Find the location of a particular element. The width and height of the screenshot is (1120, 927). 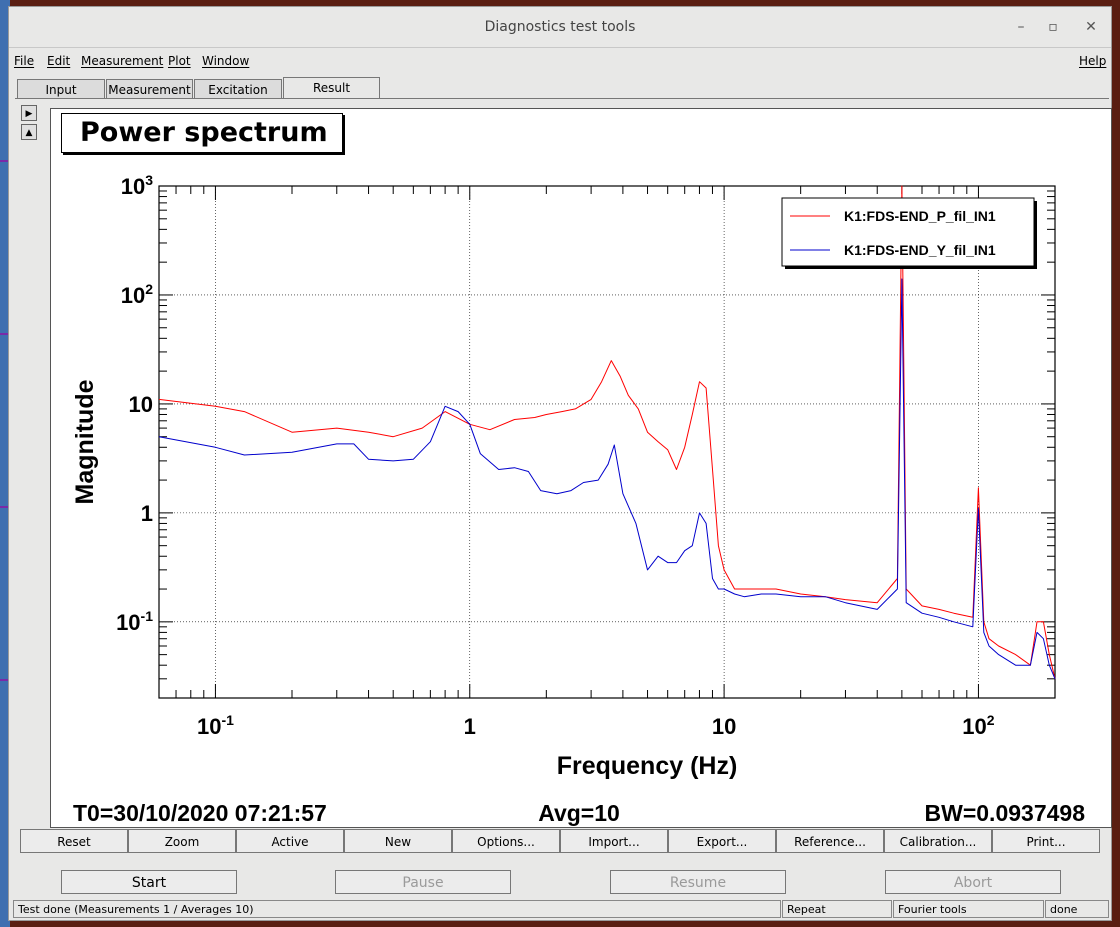

menu-help: Help is located at coordinates (1093, 61).